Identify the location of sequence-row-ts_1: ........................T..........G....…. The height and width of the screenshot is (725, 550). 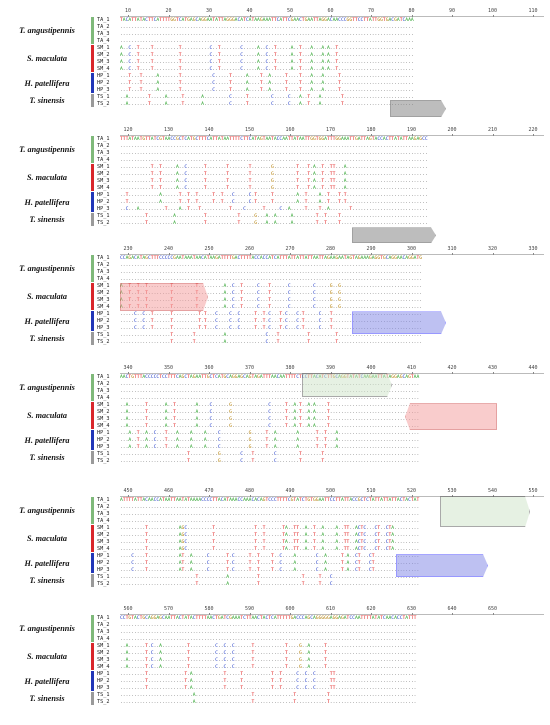
(270, 454).